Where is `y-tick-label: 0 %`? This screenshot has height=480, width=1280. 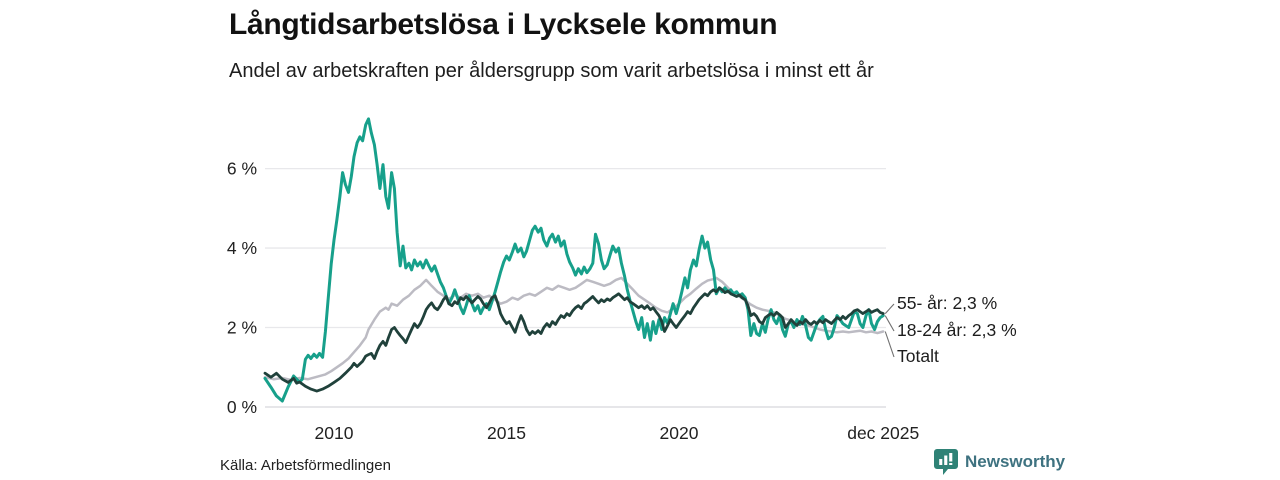 y-tick-label: 0 % is located at coordinates (242, 407).